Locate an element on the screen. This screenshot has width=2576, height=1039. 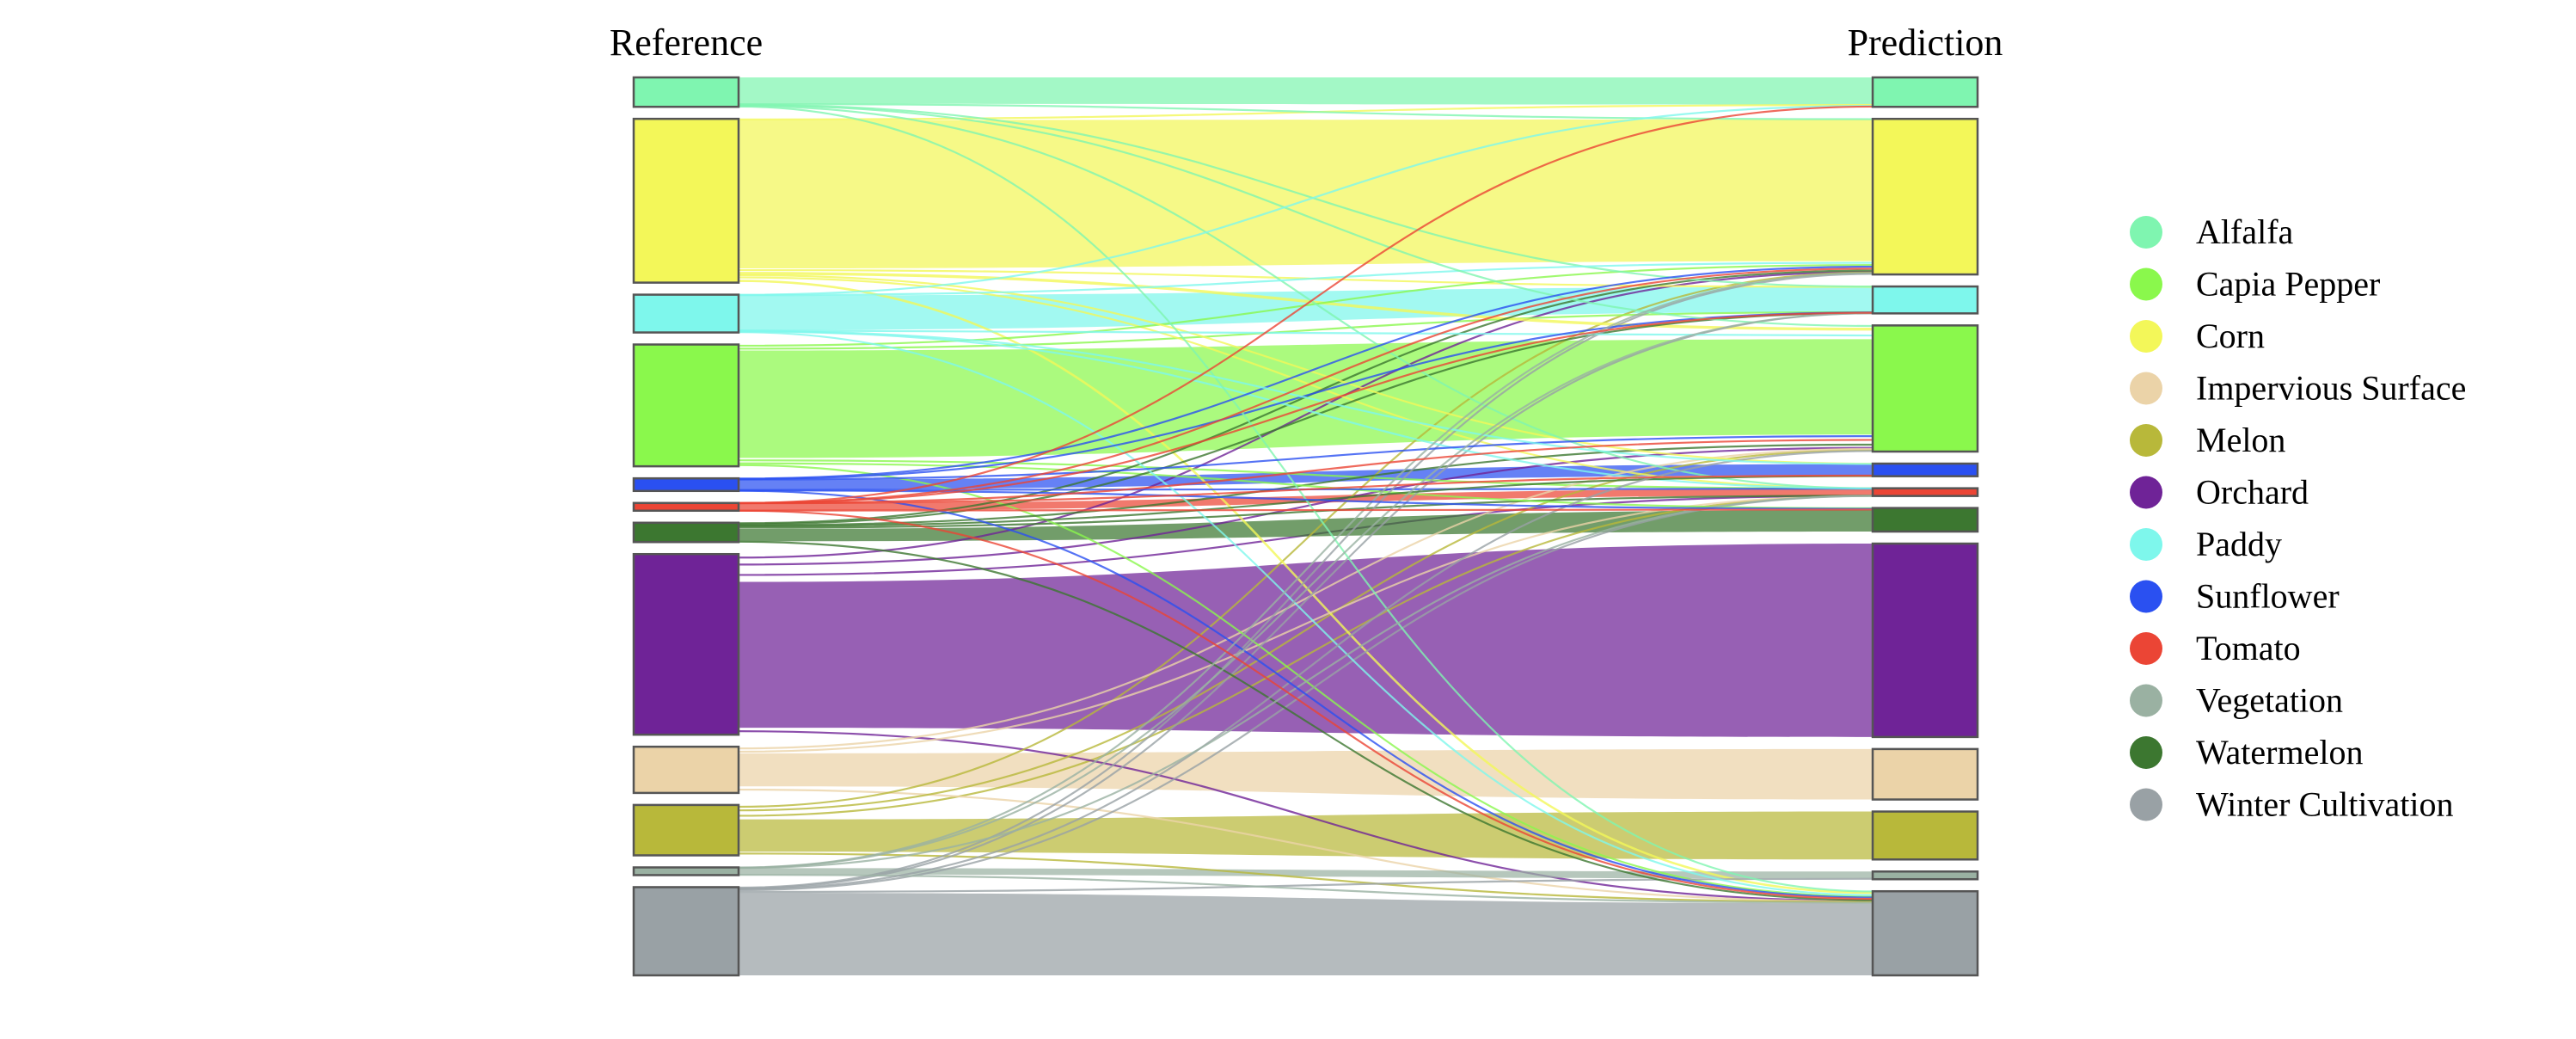
flow-orchard-to-corn is located at coordinates (1306, 415).